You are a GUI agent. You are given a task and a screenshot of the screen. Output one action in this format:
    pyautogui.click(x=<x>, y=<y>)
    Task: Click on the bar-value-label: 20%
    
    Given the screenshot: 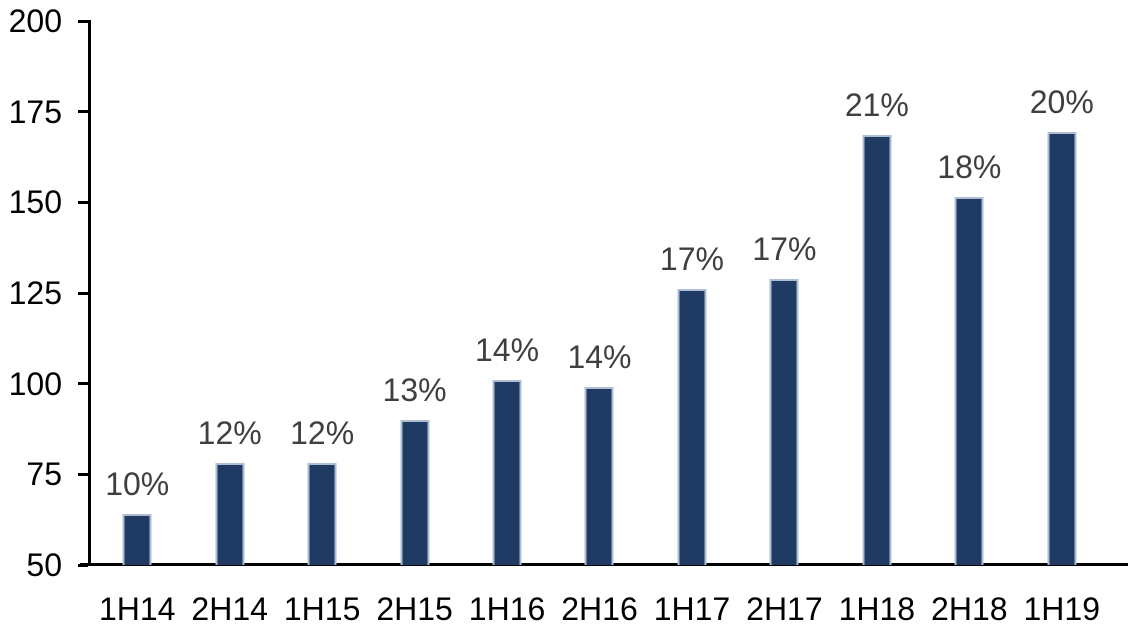 What is the action you would take?
    pyautogui.click(x=1061, y=101)
    